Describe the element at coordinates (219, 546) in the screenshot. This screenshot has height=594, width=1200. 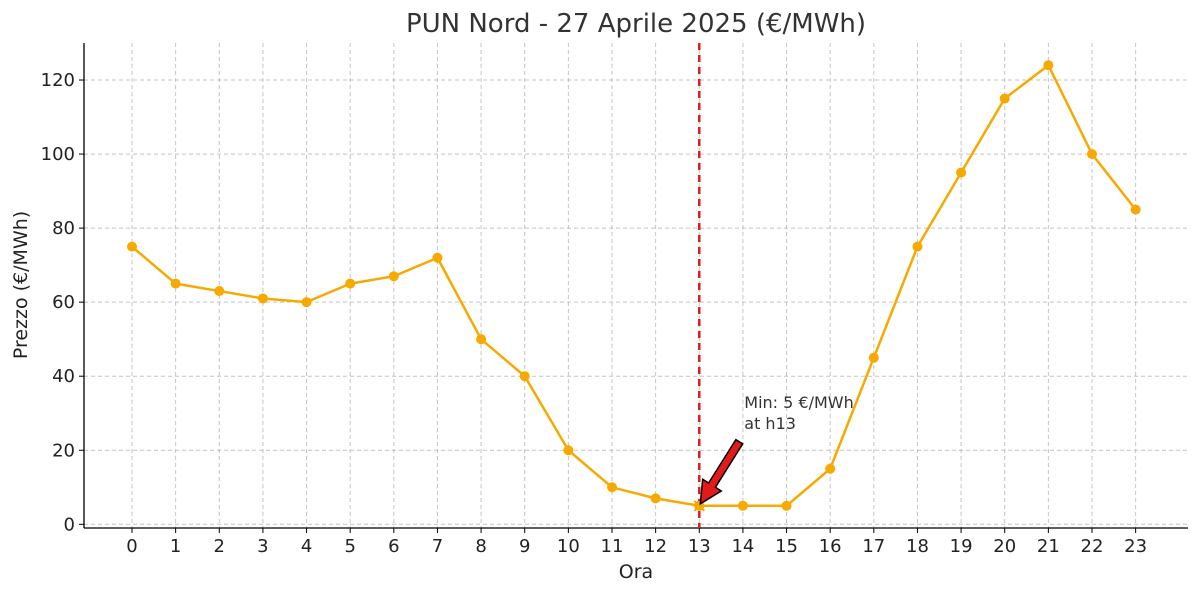
I see `x-tick-label: 2` at that location.